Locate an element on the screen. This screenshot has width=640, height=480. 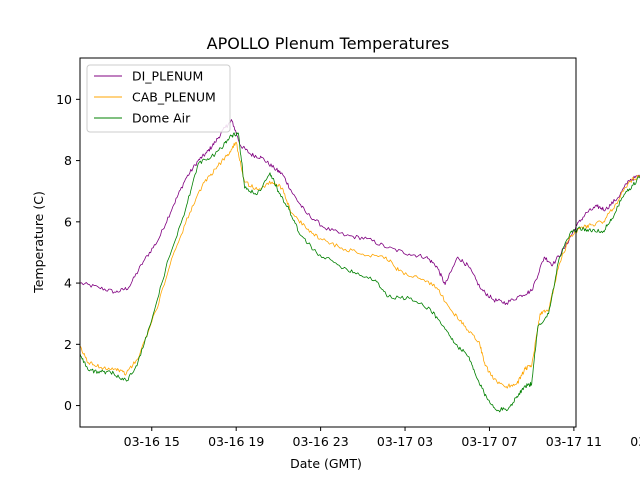
x-tick-label: 03-17 07 is located at coordinates (489, 441).